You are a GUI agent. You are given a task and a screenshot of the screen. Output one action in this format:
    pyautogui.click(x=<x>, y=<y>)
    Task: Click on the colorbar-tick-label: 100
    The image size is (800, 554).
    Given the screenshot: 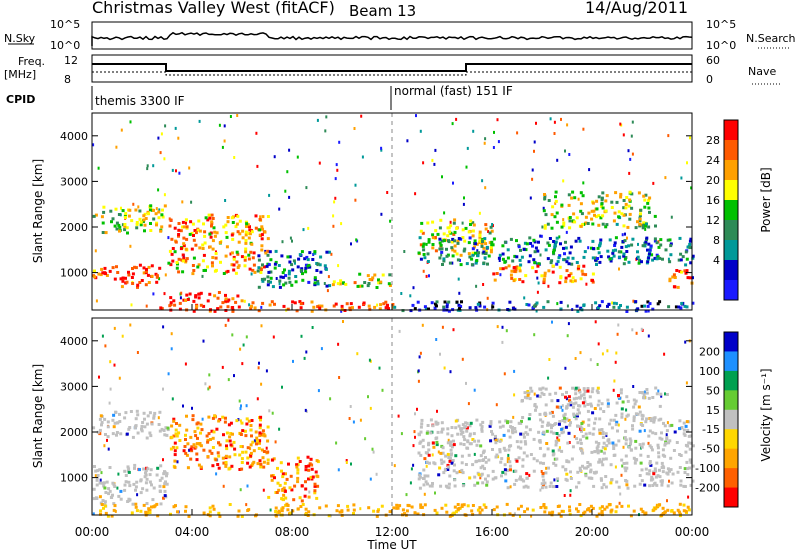 What is the action you would take?
    pyautogui.click(x=709, y=371)
    